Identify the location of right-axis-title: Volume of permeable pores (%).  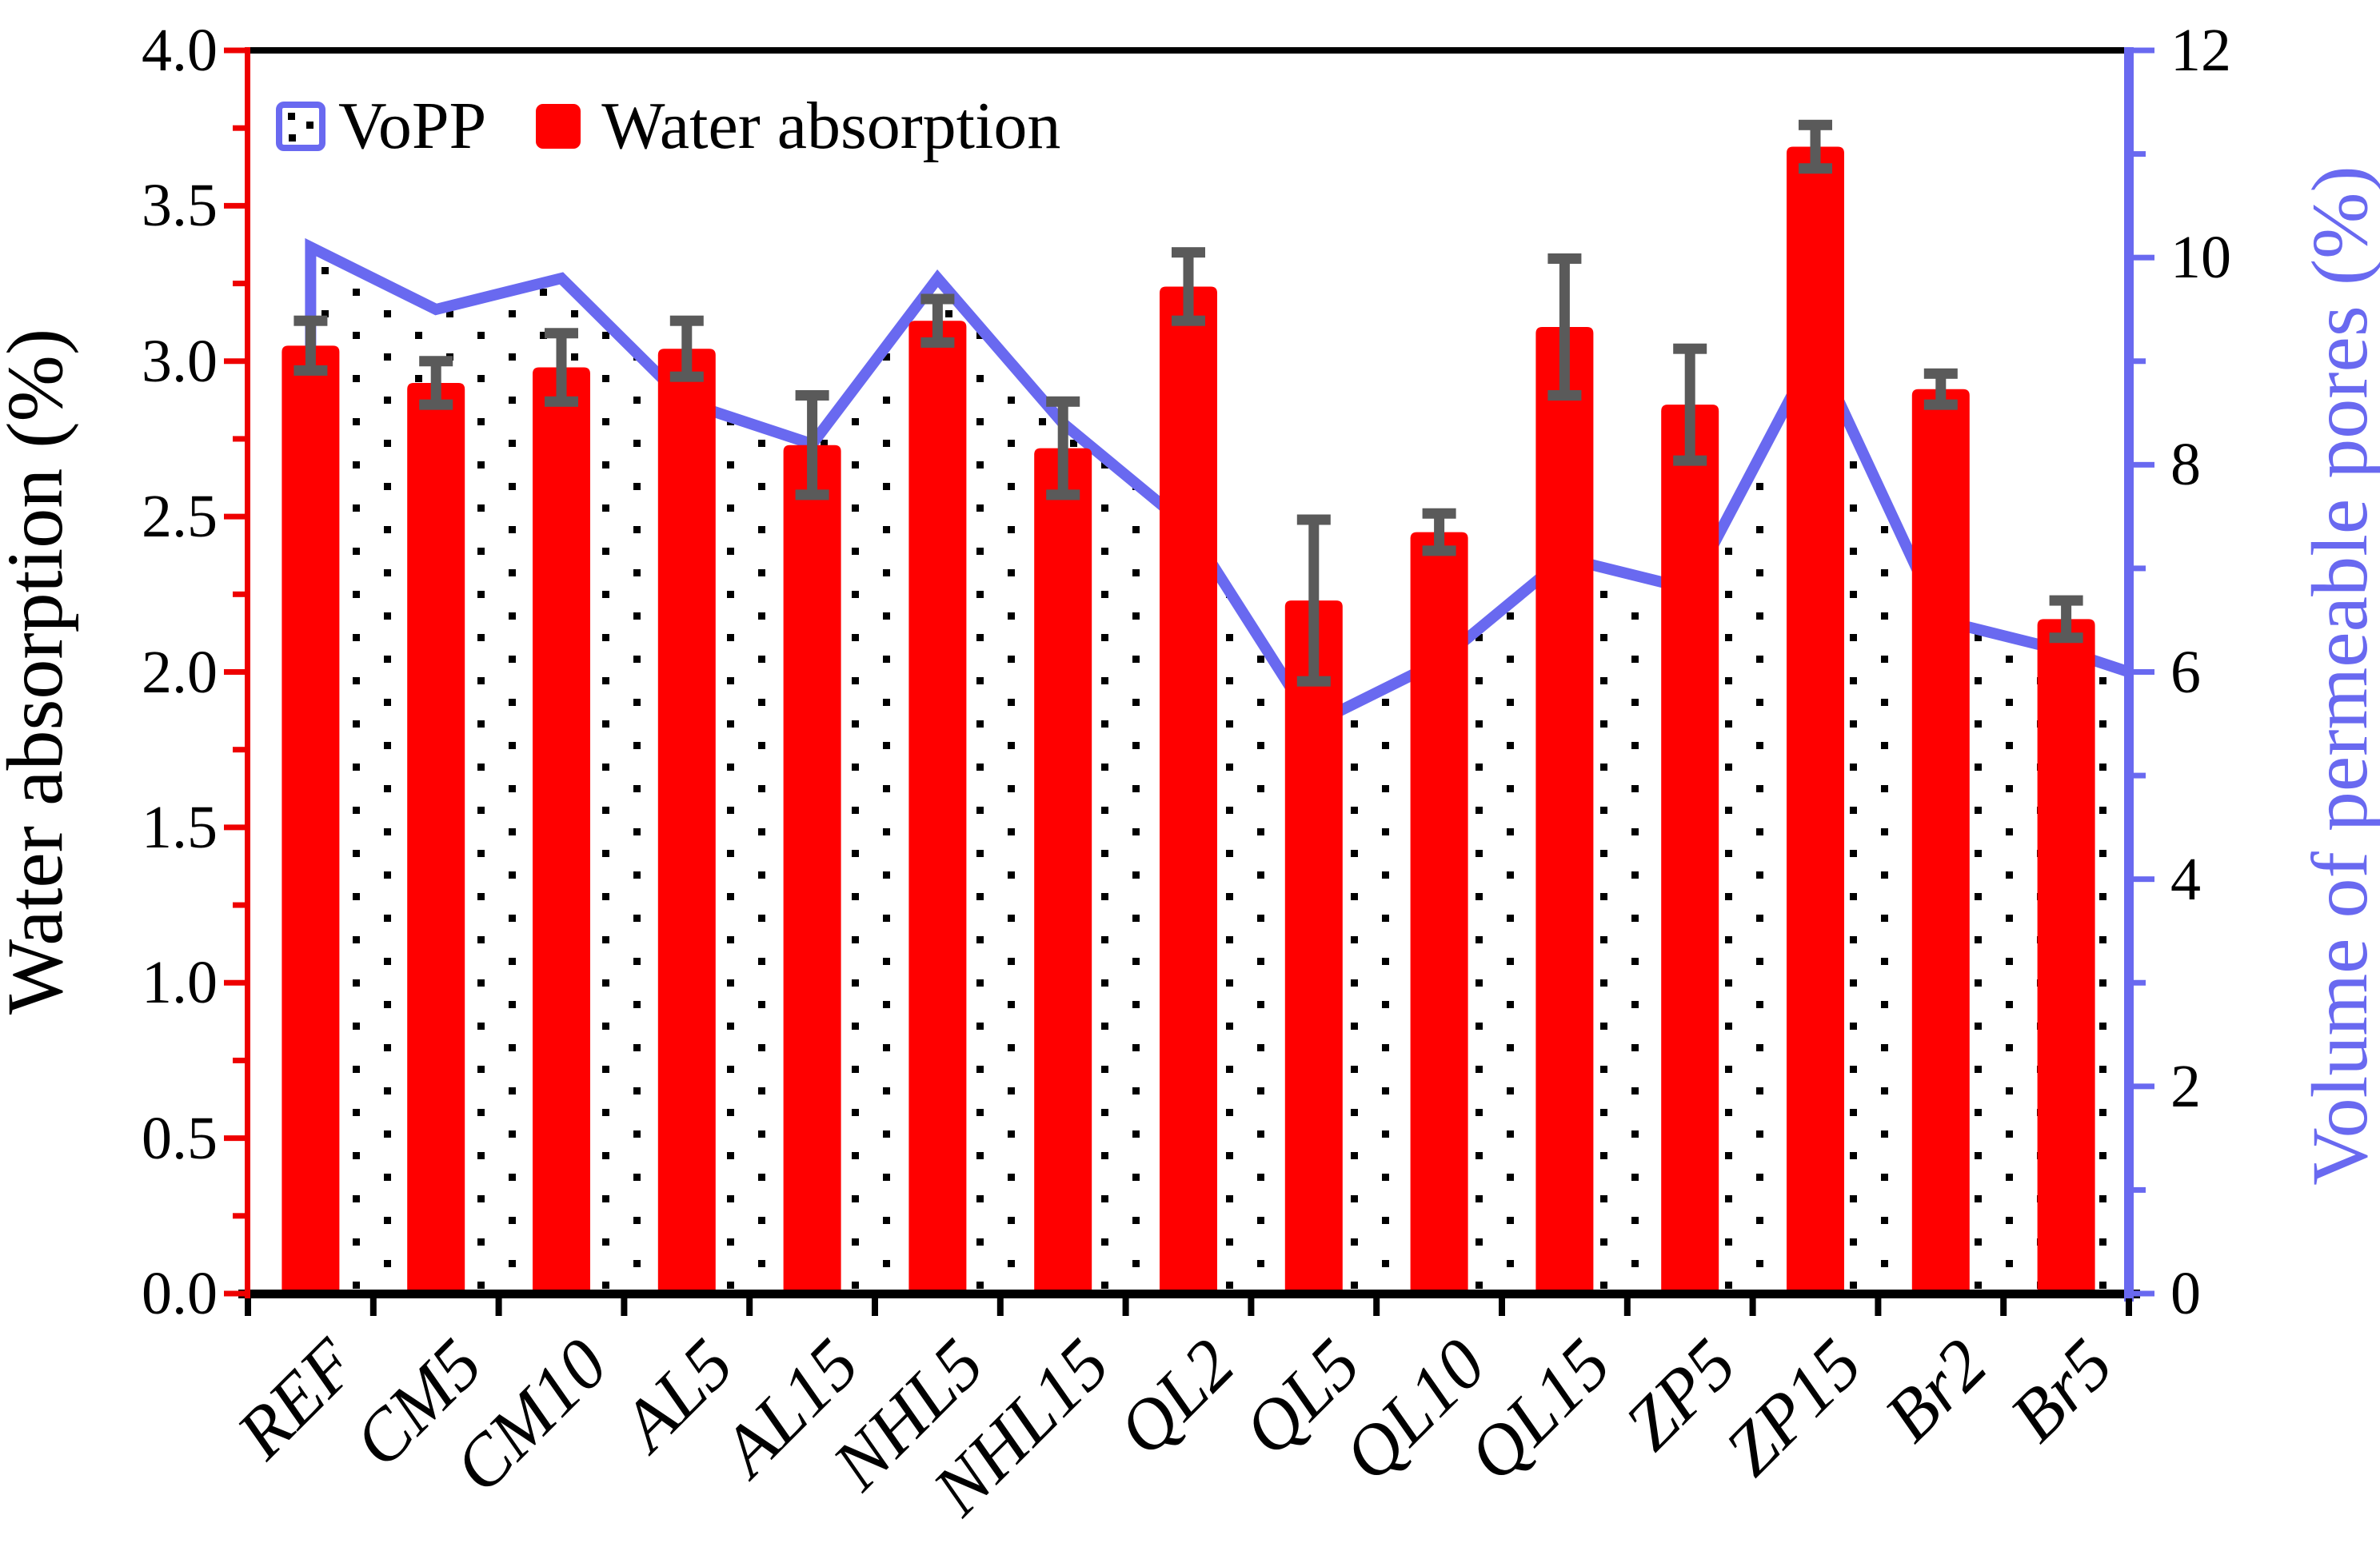
(2337, 676).